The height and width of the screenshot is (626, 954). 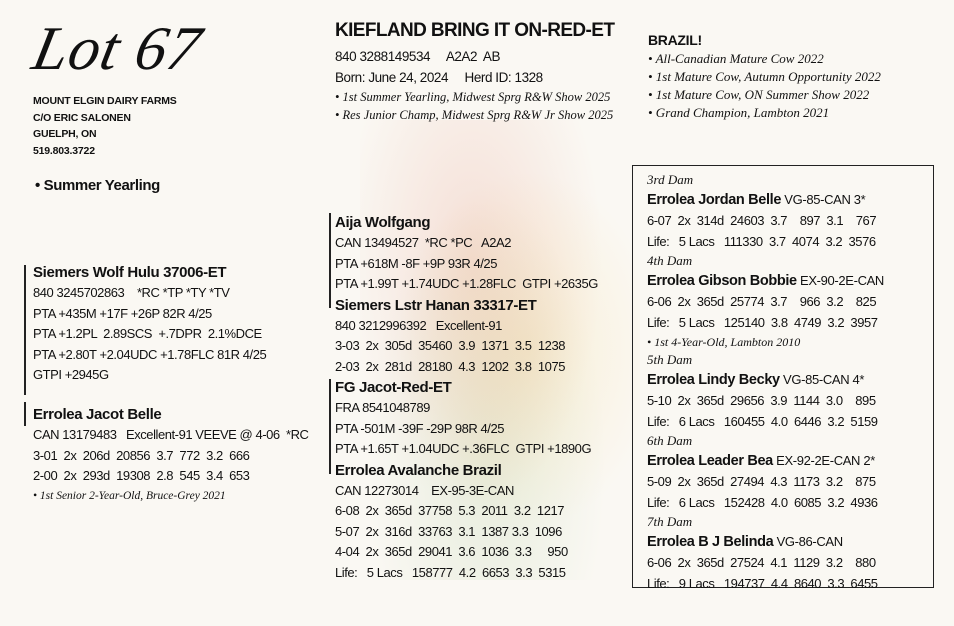 What do you see at coordinates (710, 542) in the screenshot?
I see `dam-name: Errolea B J Belinda` at bounding box center [710, 542].